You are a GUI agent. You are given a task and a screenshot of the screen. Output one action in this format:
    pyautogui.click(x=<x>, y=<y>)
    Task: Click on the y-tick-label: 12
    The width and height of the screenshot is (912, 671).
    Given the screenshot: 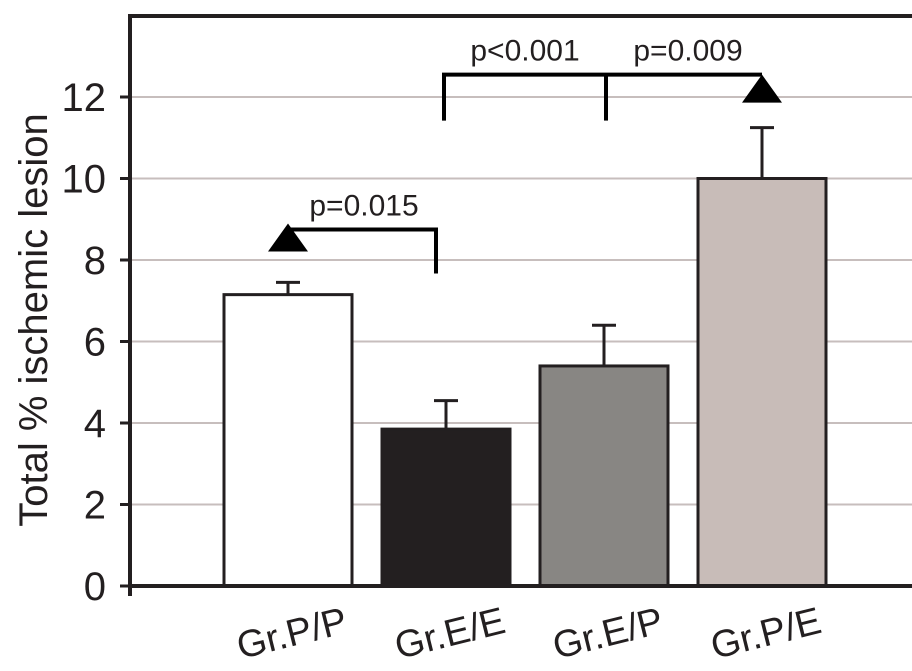 What is the action you would take?
    pyautogui.click(x=84, y=98)
    